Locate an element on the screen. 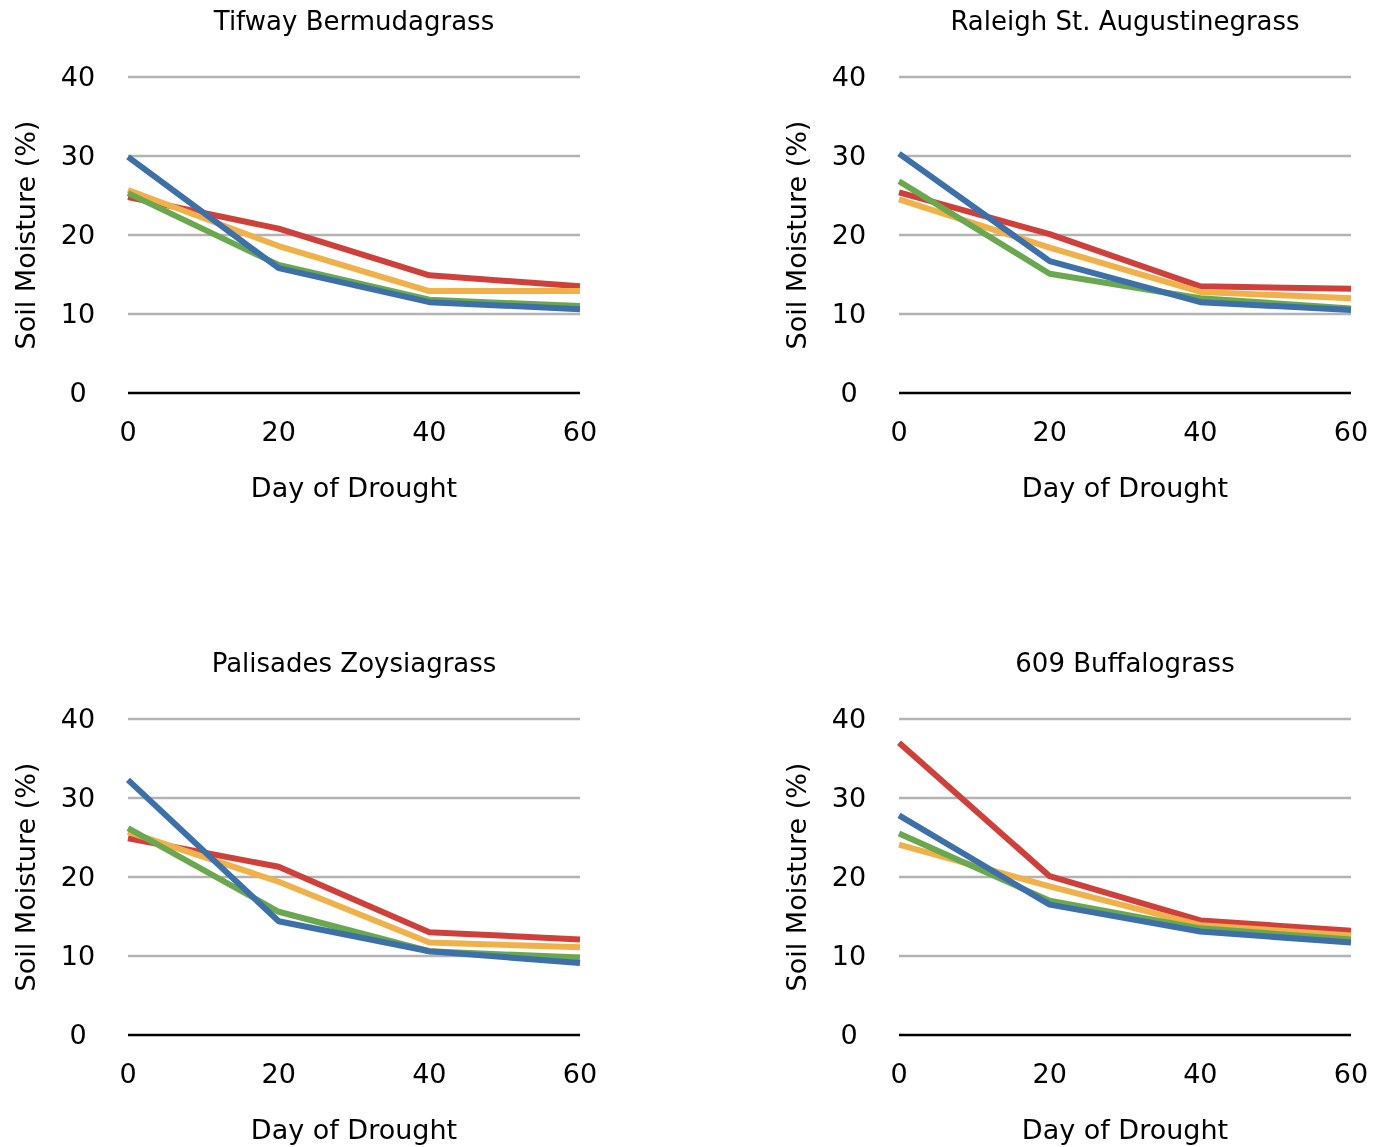  chart-title: 609 Buffalograss is located at coordinates (1125, 663).